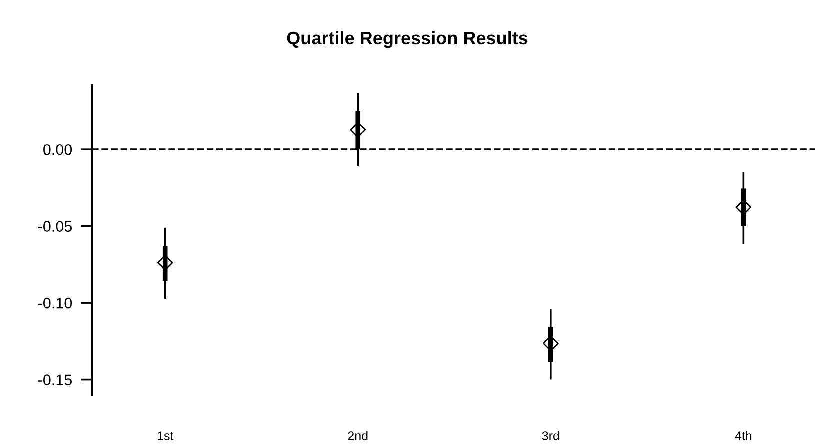 The height and width of the screenshot is (448, 815). Describe the element at coordinates (55, 380) in the screenshot. I see `y-tick-label: -0.15` at that location.